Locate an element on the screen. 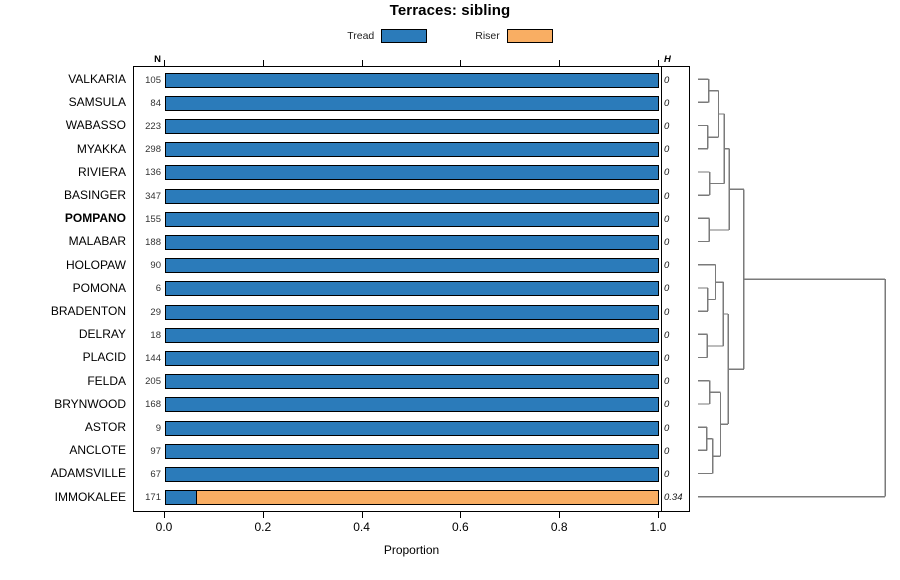  x-axis-top-ticks is located at coordinates (411, 63).